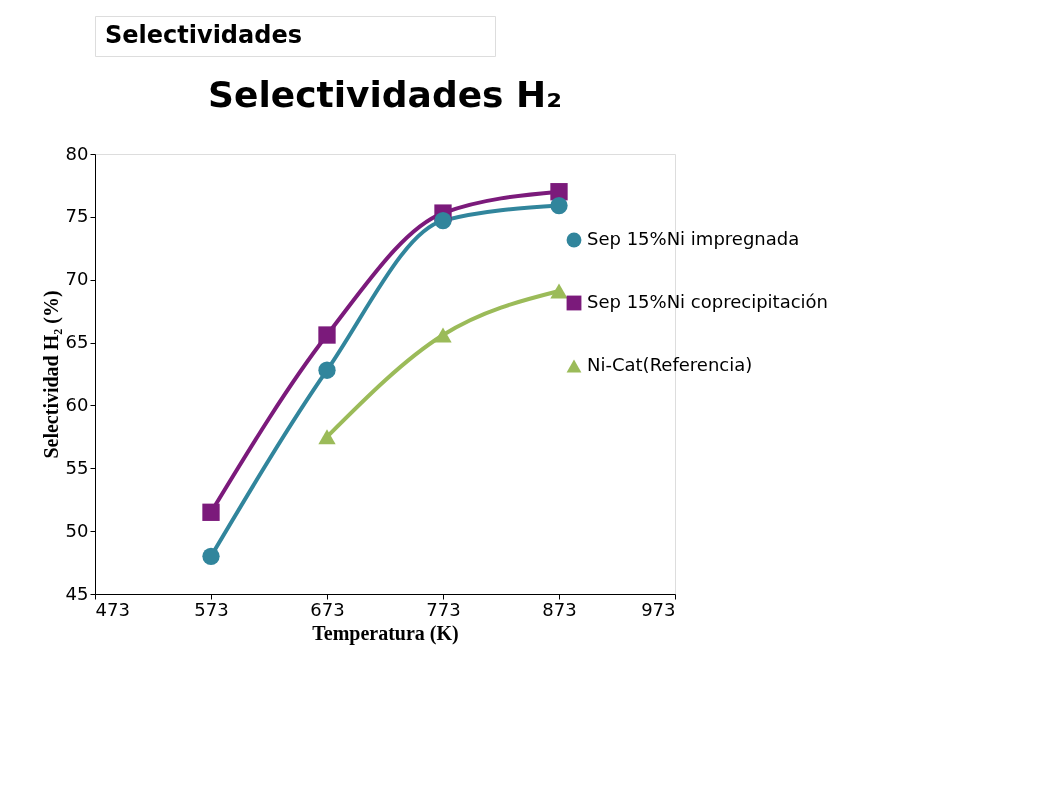  Describe the element at coordinates (203, 35) in the screenshot. I see `text: Selectividades` at that location.